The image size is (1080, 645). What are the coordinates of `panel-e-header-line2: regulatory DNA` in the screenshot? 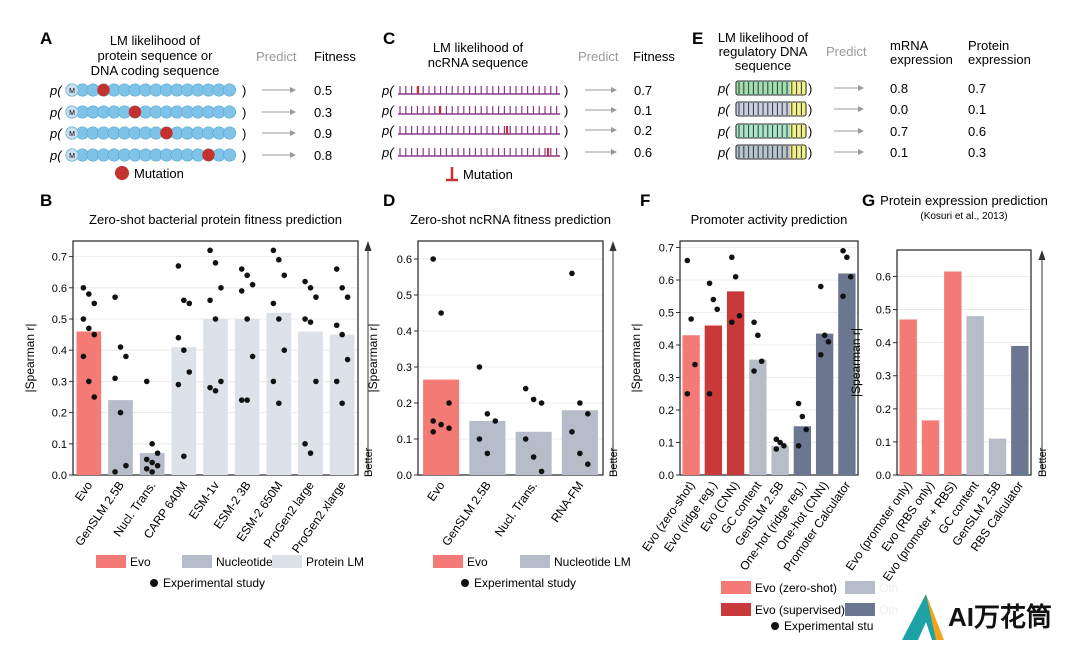 It's located at (763, 51).